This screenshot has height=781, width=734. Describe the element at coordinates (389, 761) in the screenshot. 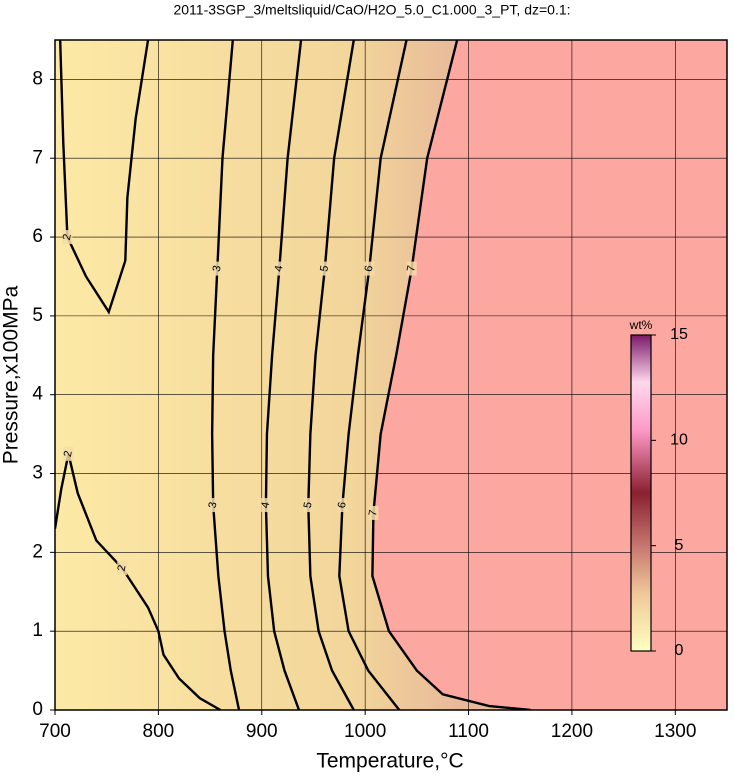

I see `x-axis-label: Temperature,°C` at that location.